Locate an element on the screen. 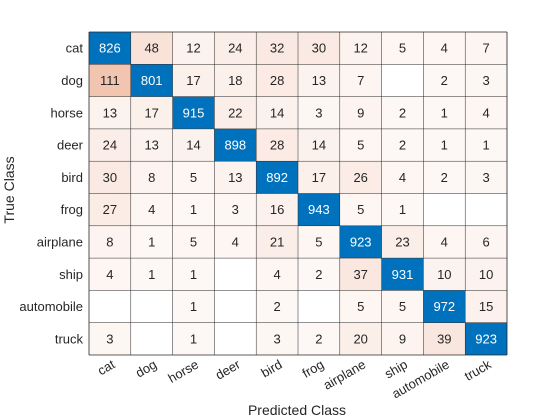 The image size is (560, 420). y-tick-truck: truck is located at coordinates (69, 338).